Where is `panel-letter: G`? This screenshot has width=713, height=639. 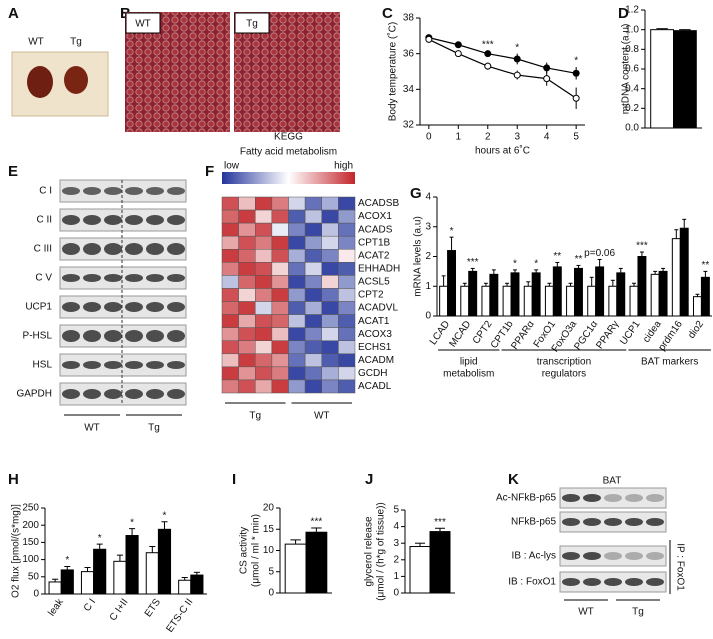 panel-letter: G is located at coordinates (416, 193).